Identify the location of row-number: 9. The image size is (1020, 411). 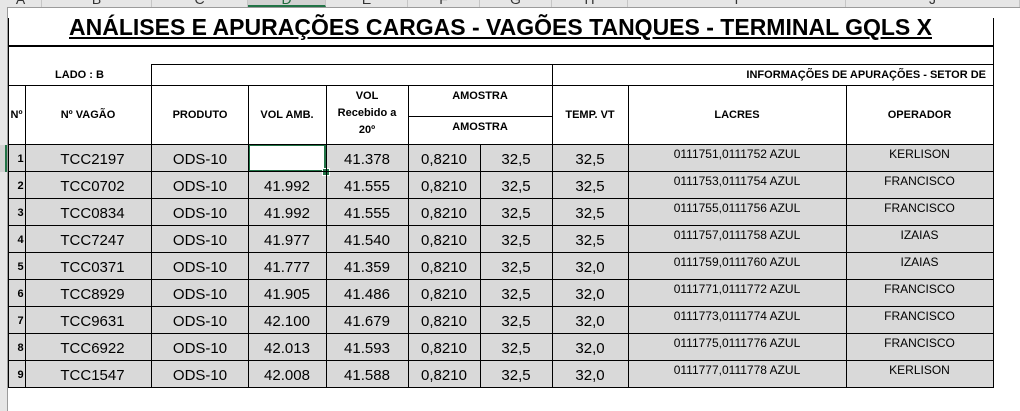
(20, 375).